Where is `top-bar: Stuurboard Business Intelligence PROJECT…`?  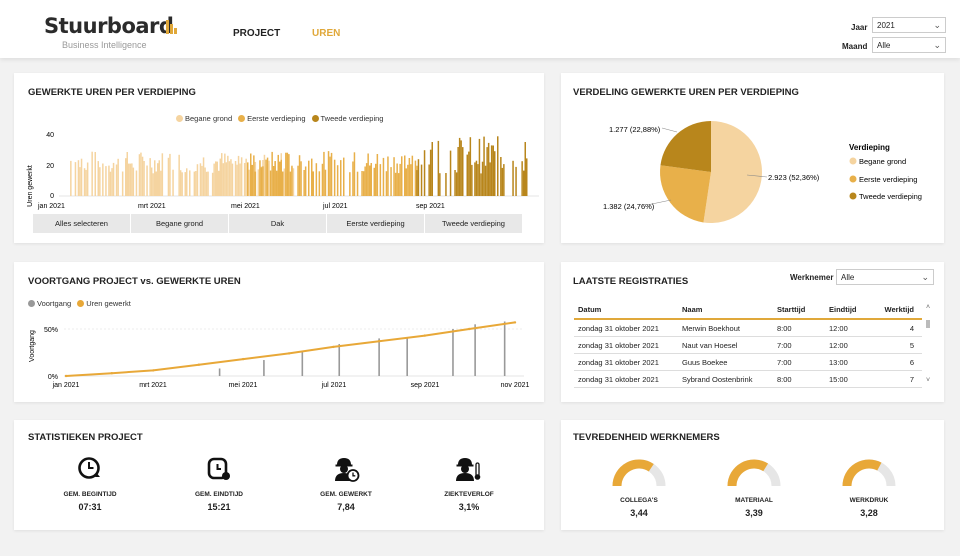
top-bar: Stuurboard Business Intelligence PROJECT… is located at coordinates (480, 29).